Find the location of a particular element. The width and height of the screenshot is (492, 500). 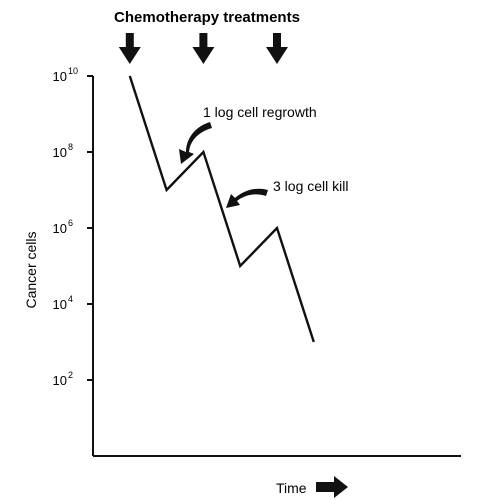

time-arrow-icon is located at coordinates (332, 487).